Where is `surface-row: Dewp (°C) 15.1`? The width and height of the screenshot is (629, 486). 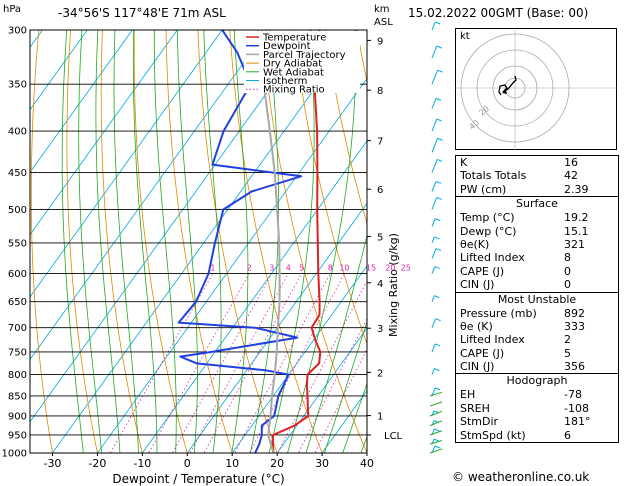
surface-row: Dewp (°C) 15.1 is located at coordinates (537, 231).